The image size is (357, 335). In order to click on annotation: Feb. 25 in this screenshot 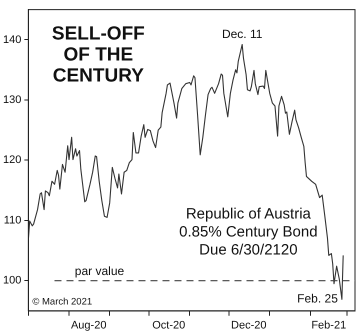, I will do `click(317, 299)`.